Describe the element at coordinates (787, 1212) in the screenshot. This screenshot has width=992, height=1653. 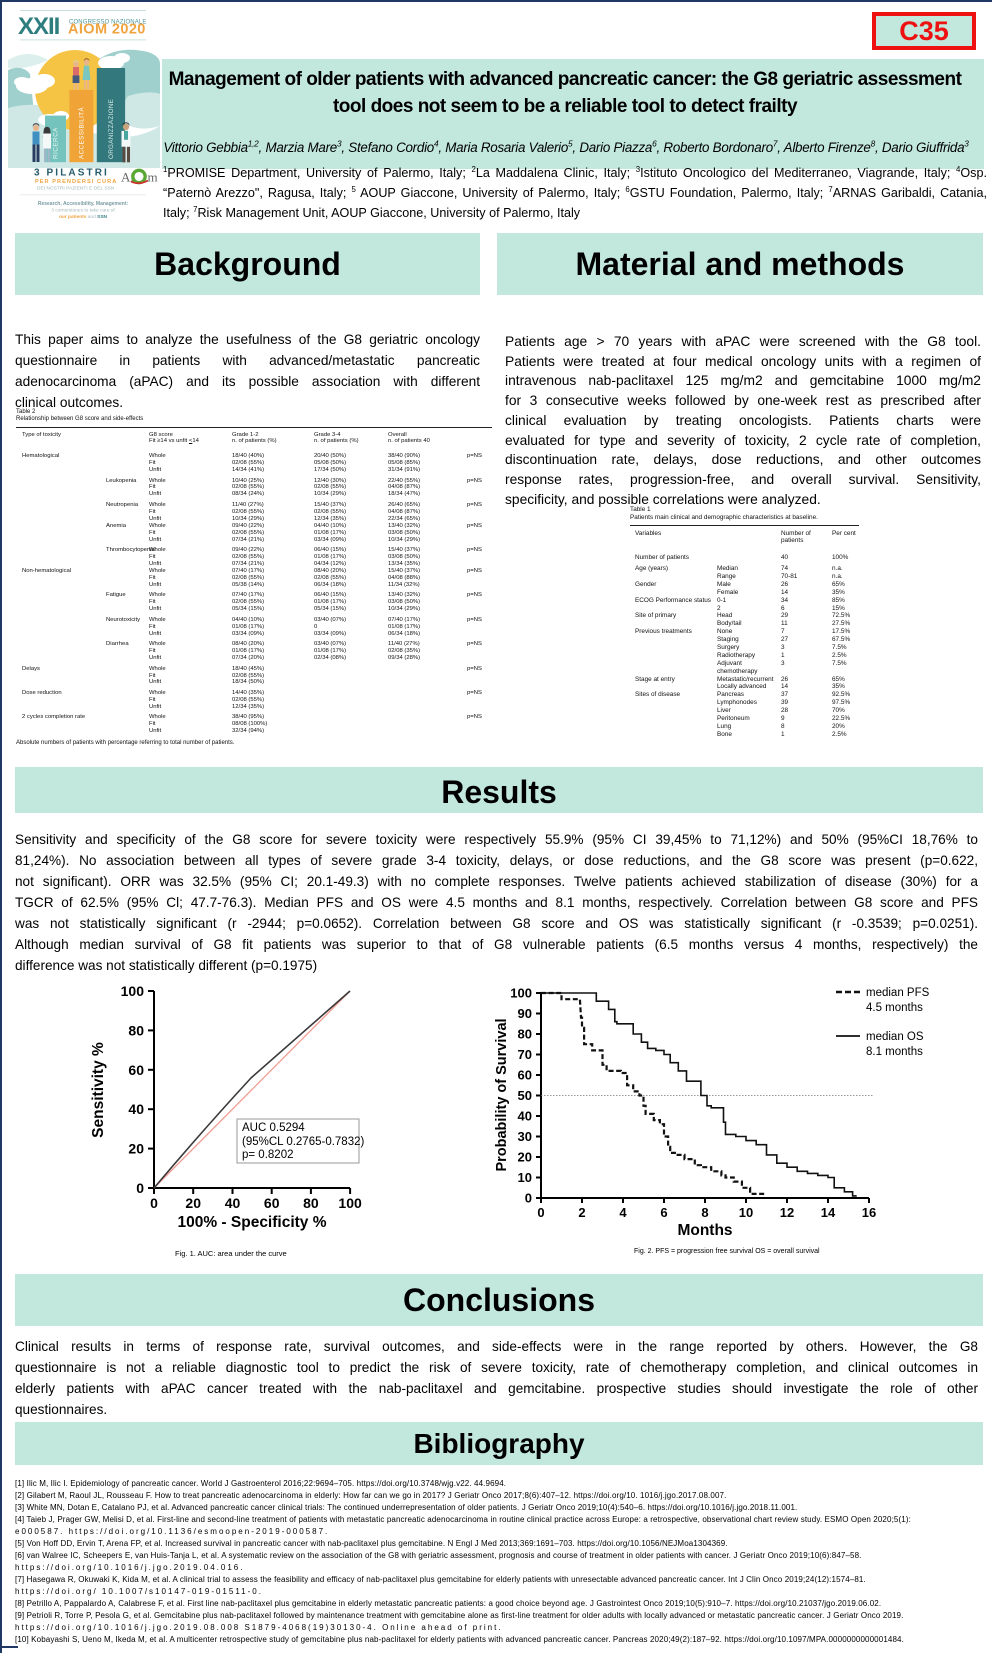
I see `svg-text: 12` at that location.